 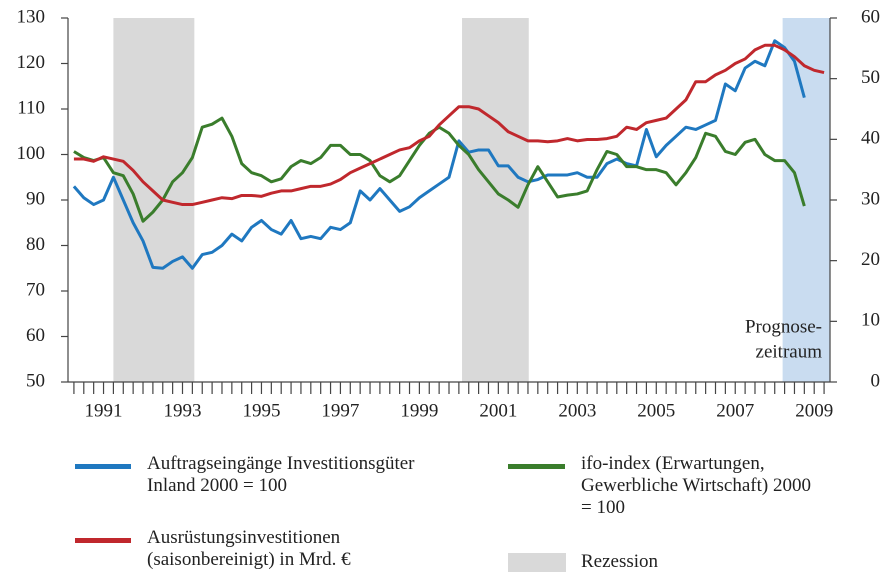 I want to click on x-tick-label: 1997, so click(x=340, y=410).